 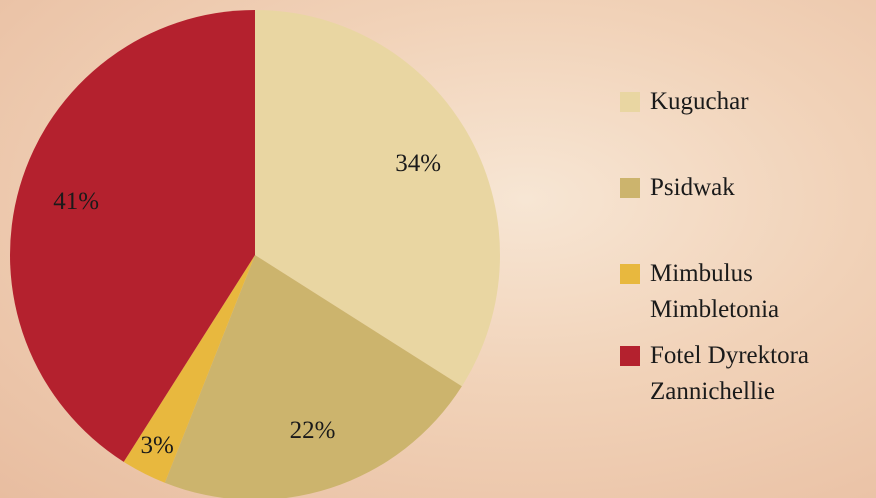 What do you see at coordinates (418, 163) in the screenshot?
I see `data-label: 34%` at bounding box center [418, 163].